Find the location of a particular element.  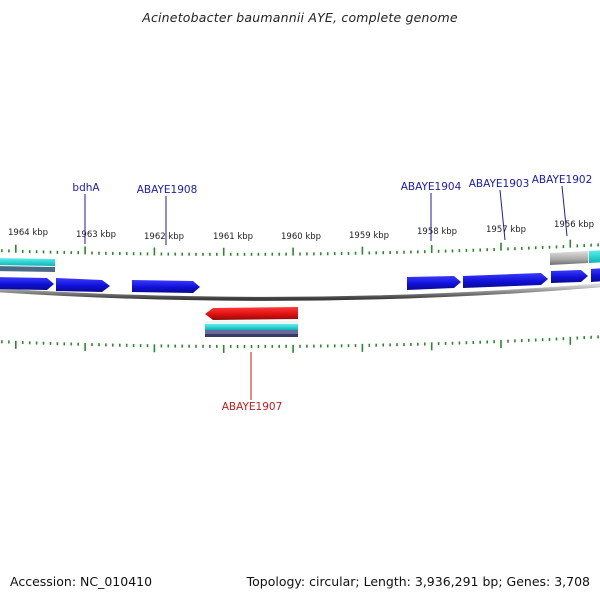

feature-lower-navy is located at coordinates (251, 335).